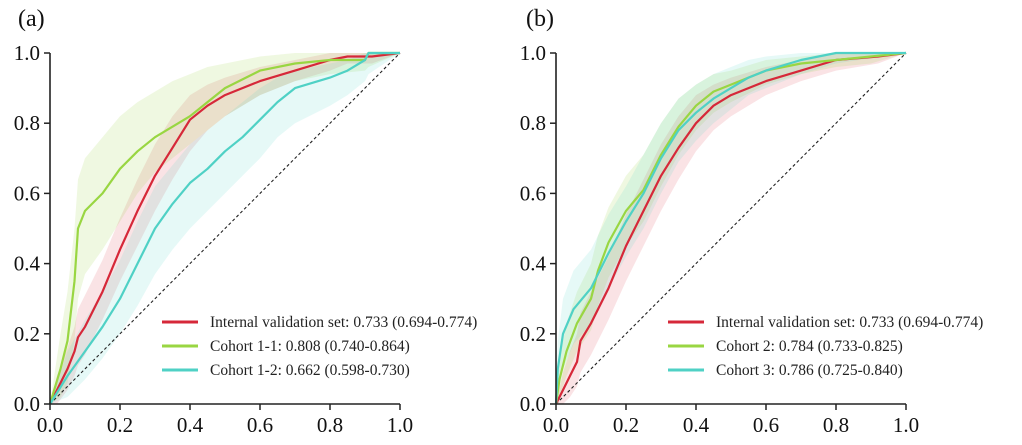 Image resolution: width=1022 pixels, height=445 pixels. Describe the element at coordinates (533, 334) in the screenshot. I see `panel-b-y-tick-label: 0.2` at that location.